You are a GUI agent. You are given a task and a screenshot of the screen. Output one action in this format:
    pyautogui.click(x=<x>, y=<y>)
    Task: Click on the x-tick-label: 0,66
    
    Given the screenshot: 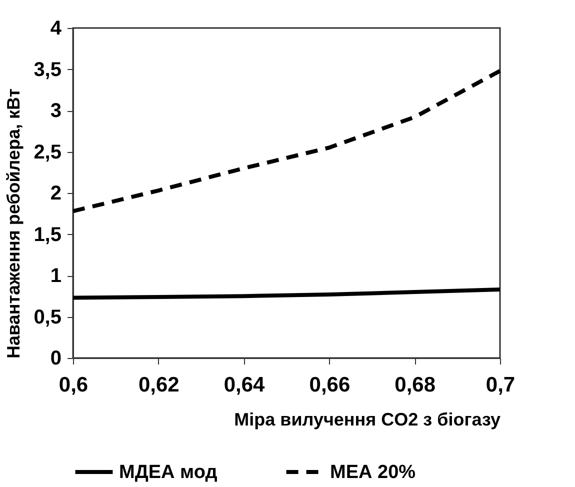 What is the action you would take?
    pyautogui.click(x=329, y=385)
    